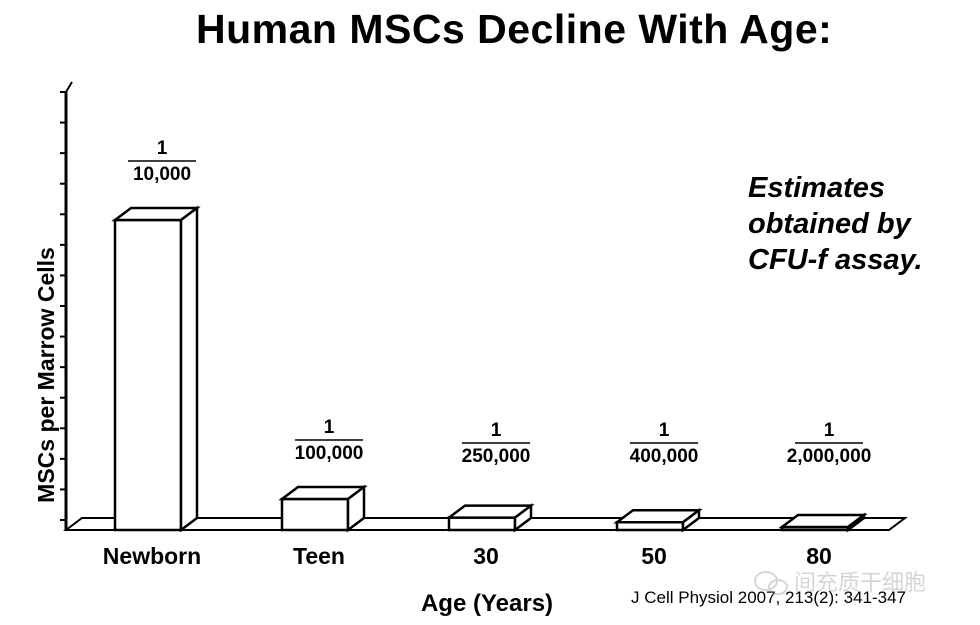  I want to click on y-axis-depth, so click(69, 87).